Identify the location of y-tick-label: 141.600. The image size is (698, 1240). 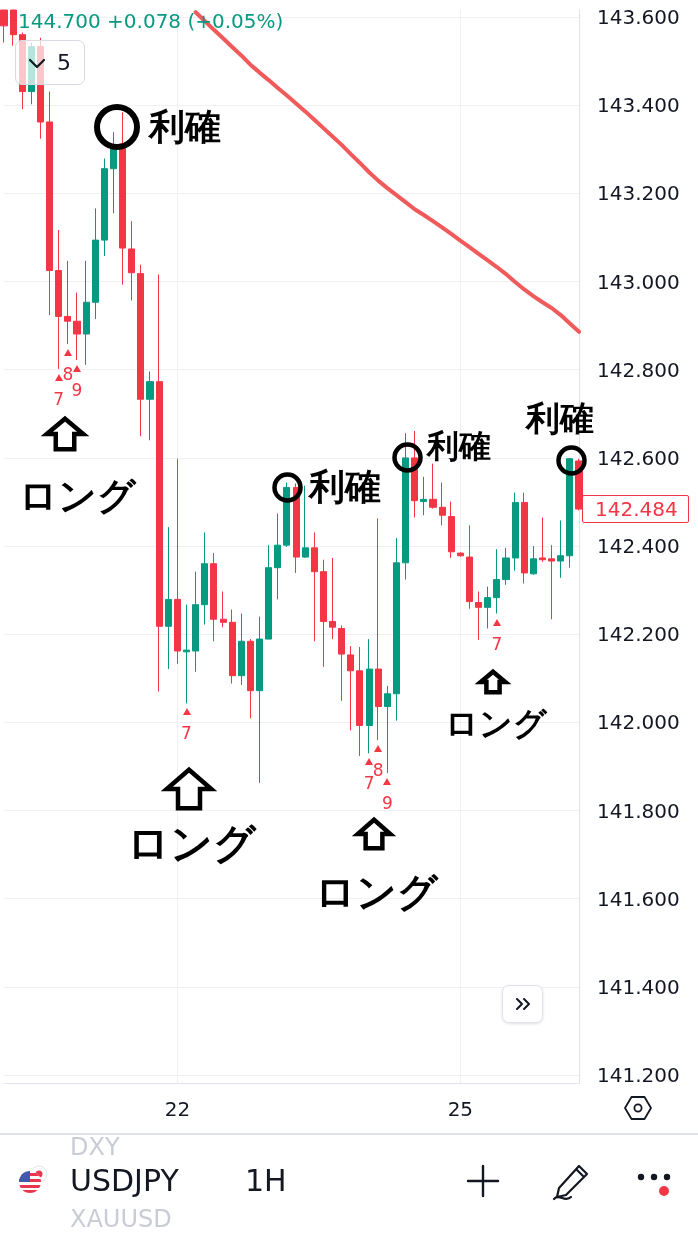
(638, 898).